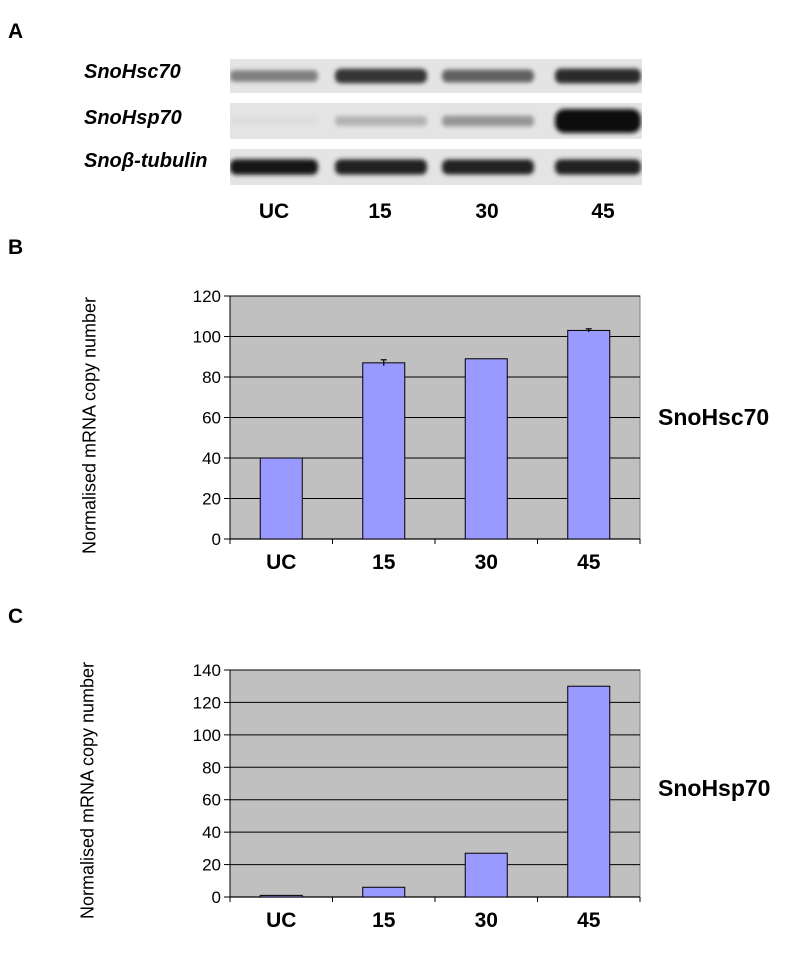 This screenshot has height=974, width=793. Describe the element at coordinates (89, 425) in the screenshot. I see `chart-b-ylabel: Normalised mRNA copy number` at that location.